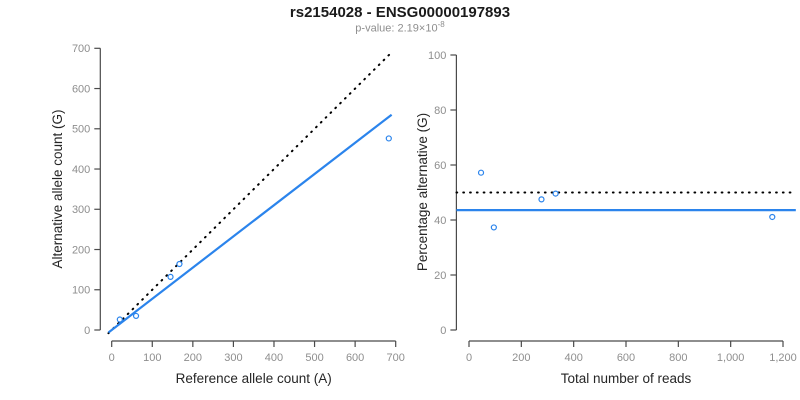 The width and height of the screenshot is (800, 400). What do you see at coordinates (254, 378) in the screenshot?
I see `left-x-axis-title: Reference allele count (A)` at bounding box center [254, 378].